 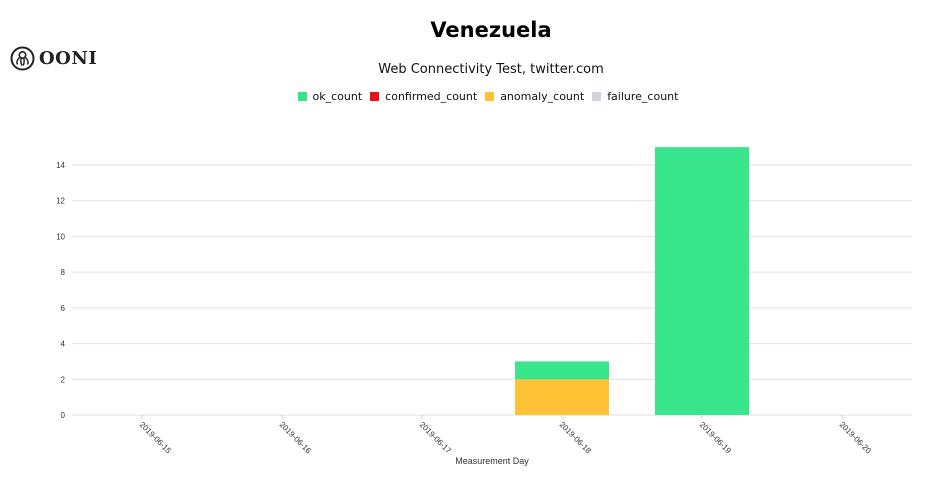 What do you see at coordinates (492, 461) in the screenshot?
I see `x-axis-title: Measurement Day` at bounding box center [492, 461].